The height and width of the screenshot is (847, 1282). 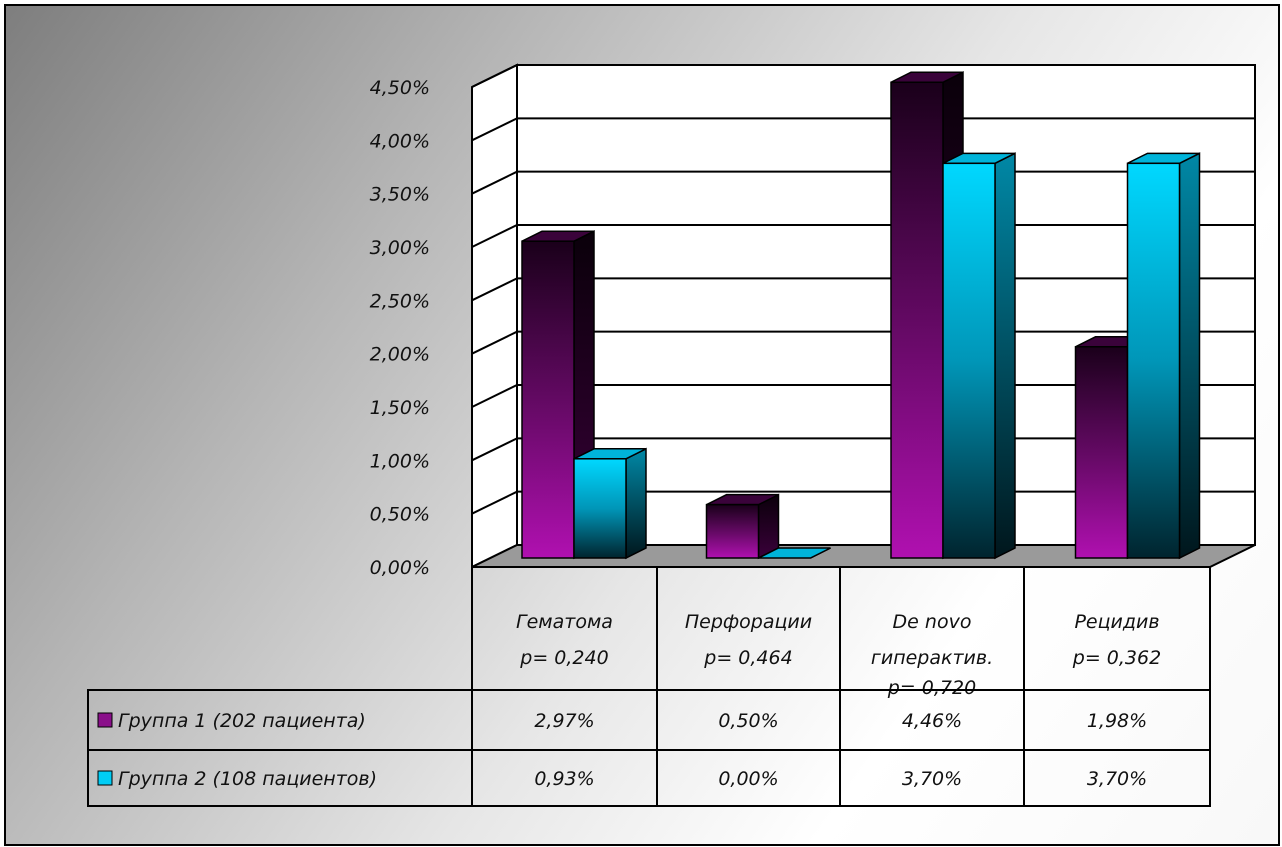 What do you see at coordinates (400, 195) in the screenshot?
I see `y-tick-label: 3,50%` at bounding box center [400, 195].